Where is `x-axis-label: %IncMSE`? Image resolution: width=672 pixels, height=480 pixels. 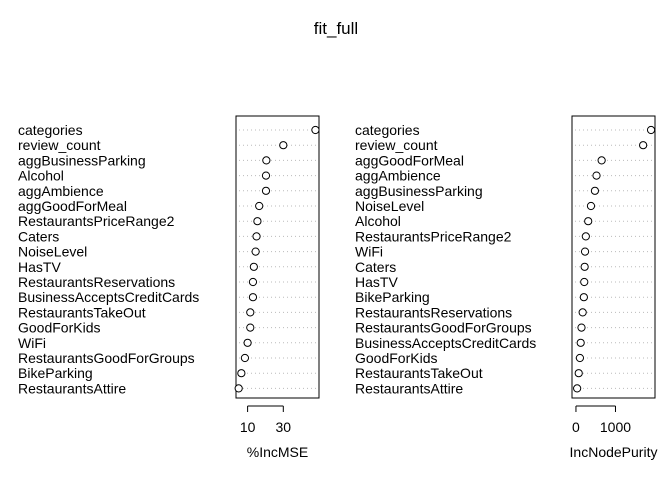
x-axis-label: %IncMSE is located at coordinates (277, 452).